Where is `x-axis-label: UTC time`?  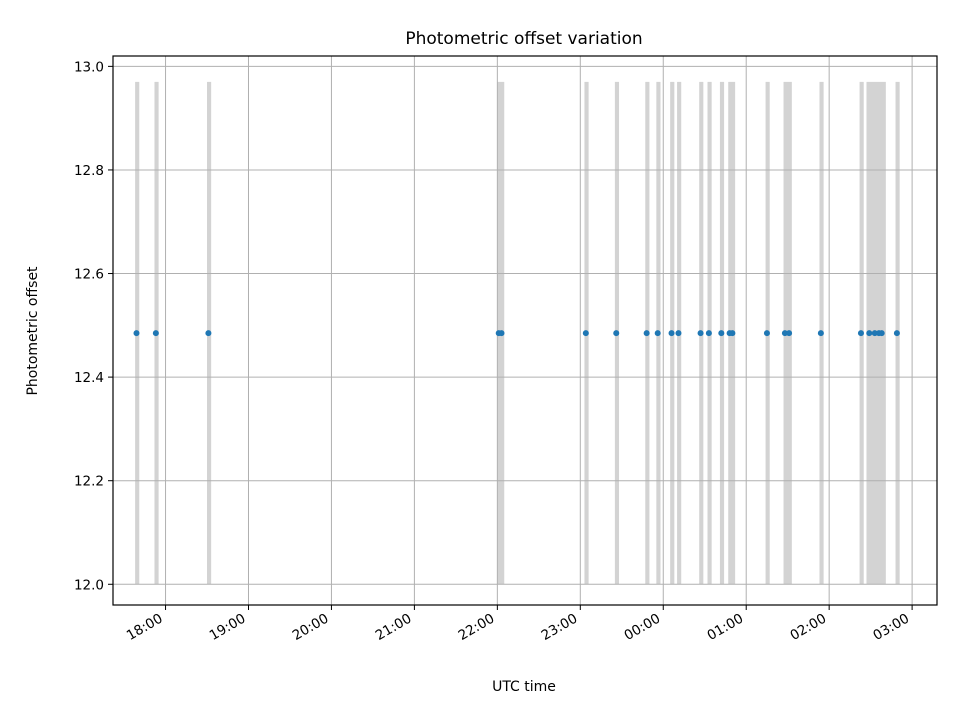 x-axis-label: UTC time is located at coordinates (524, 687).